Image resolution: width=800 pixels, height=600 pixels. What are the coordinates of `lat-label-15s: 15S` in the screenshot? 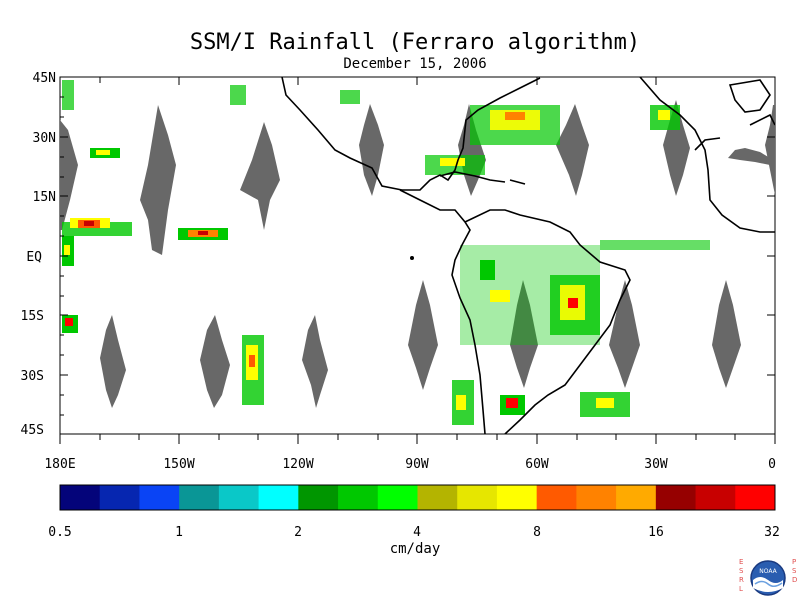 It's located at (32, 316).